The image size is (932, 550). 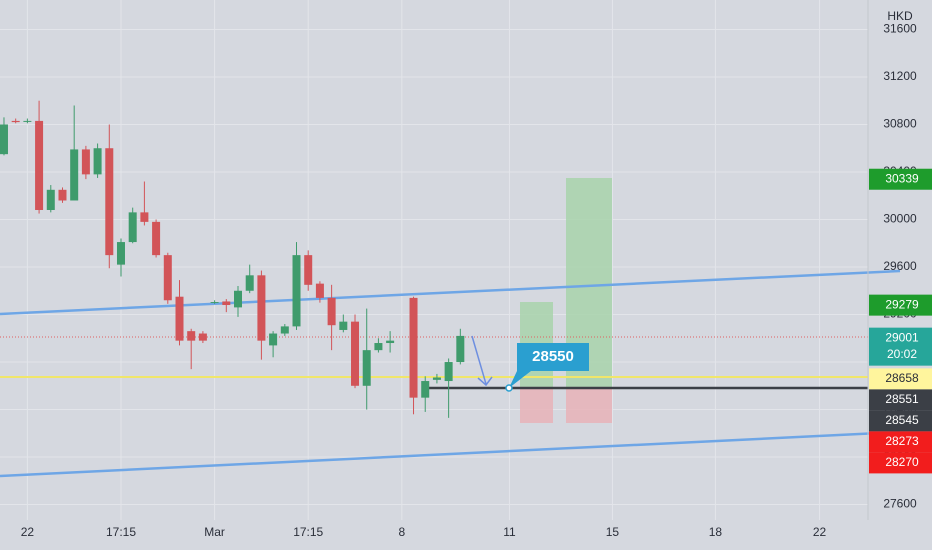 I want to click on y-tick-label: 27600, so click(x=900, y=504).